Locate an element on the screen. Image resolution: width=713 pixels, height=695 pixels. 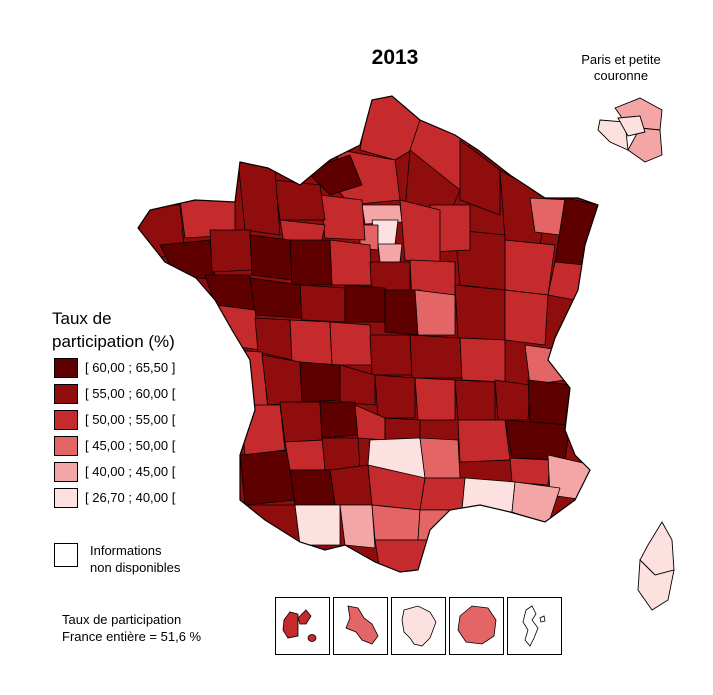
paris-inset-val-de-marne is located at coordinates (645, 145).